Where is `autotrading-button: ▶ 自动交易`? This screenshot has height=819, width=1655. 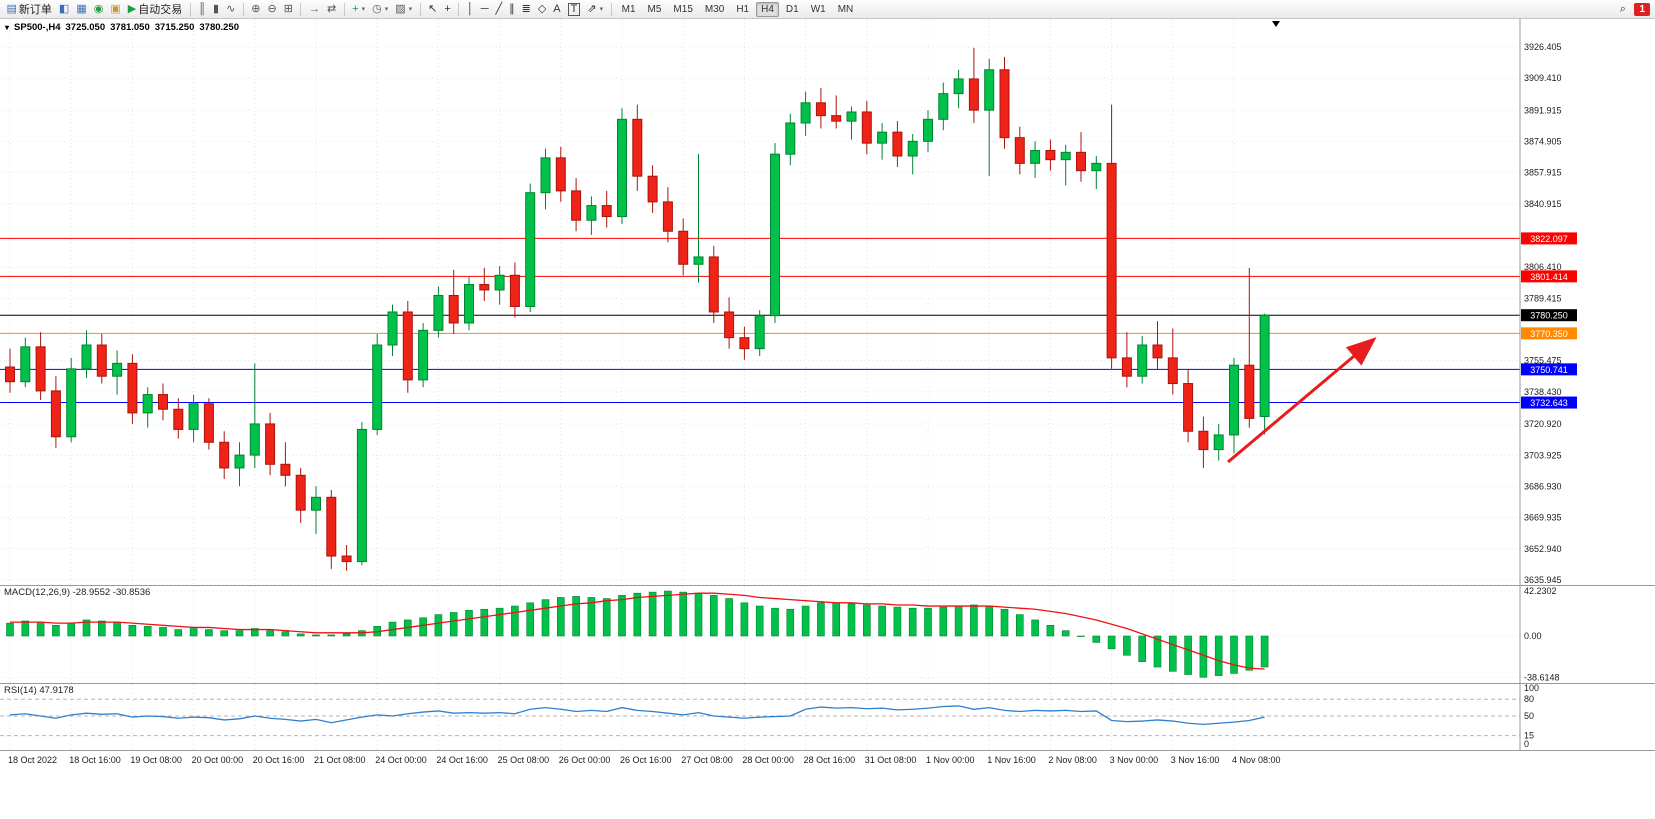
autotrading-button: ▶ 自动交易 is located at coordinates (155, 9).